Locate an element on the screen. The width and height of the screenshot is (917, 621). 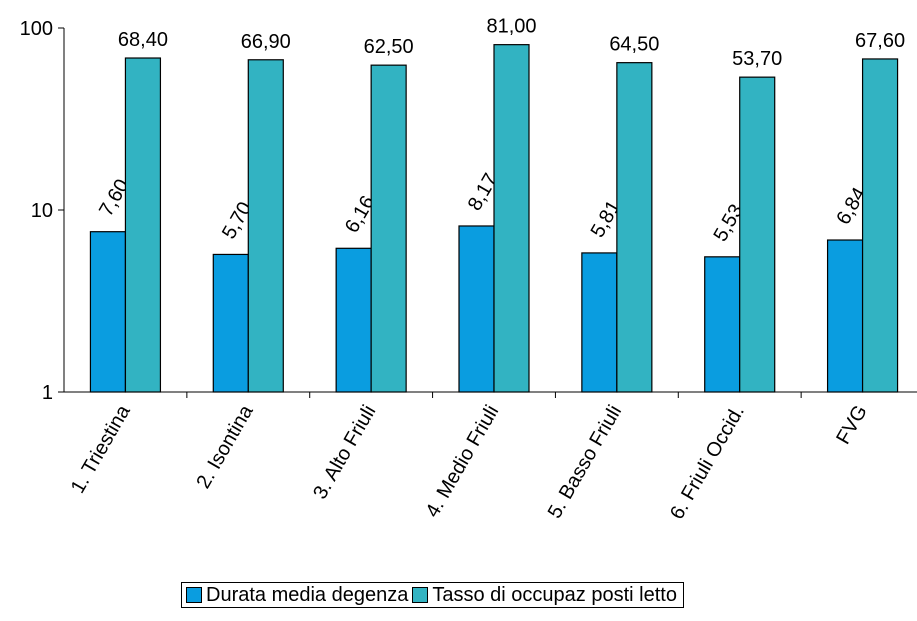
legend-item-series-1: Durata media degenza is located at coordinates (297, 595).